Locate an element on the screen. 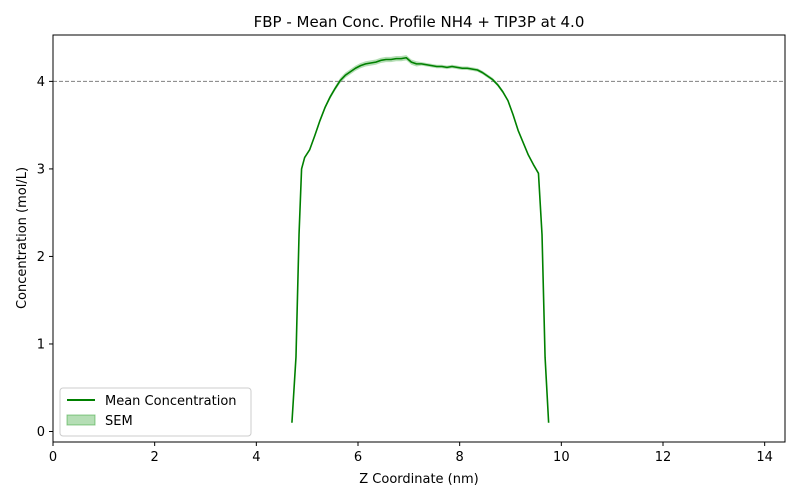  x-tick-label: 10 is located at coordinates (561, 457).